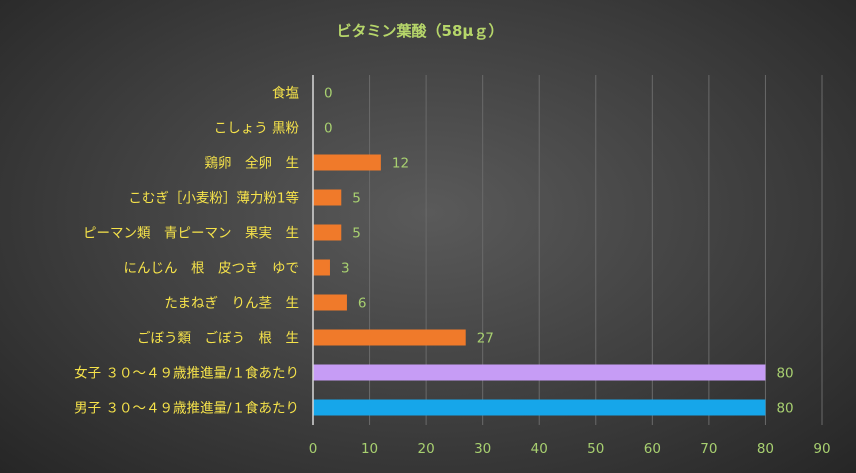  I want to click on category-label: ごぼう類 ごぼう 根 生, so click(218, 339).